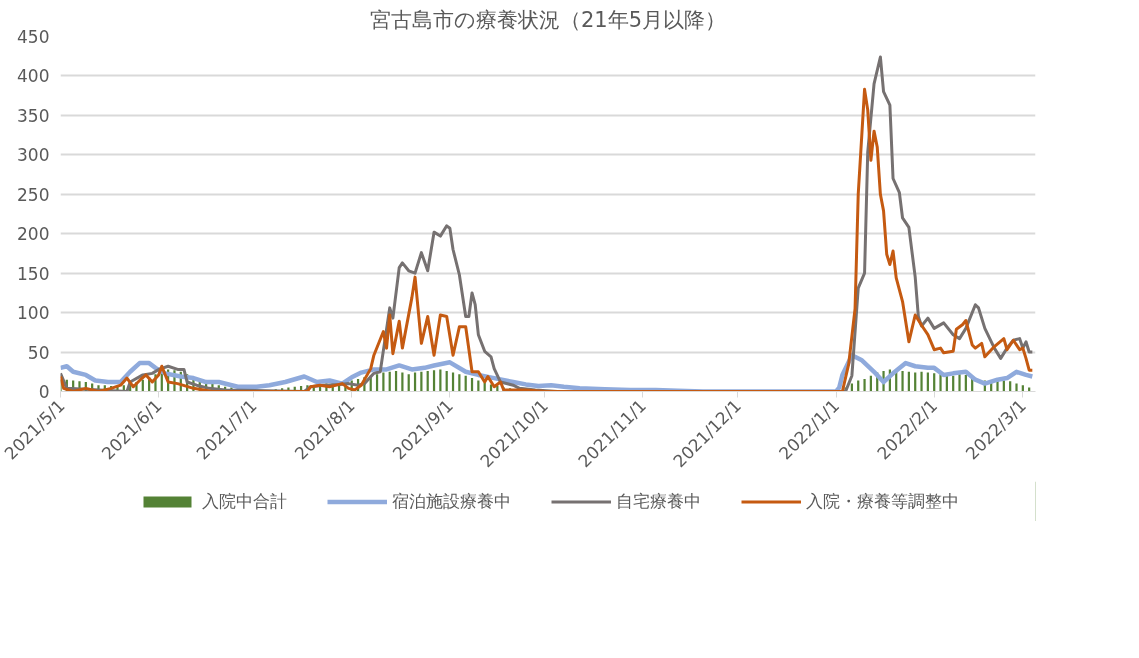 The image size is (1139, 658). I want to click on legend-label: 入院中合計, so click(244, 501).